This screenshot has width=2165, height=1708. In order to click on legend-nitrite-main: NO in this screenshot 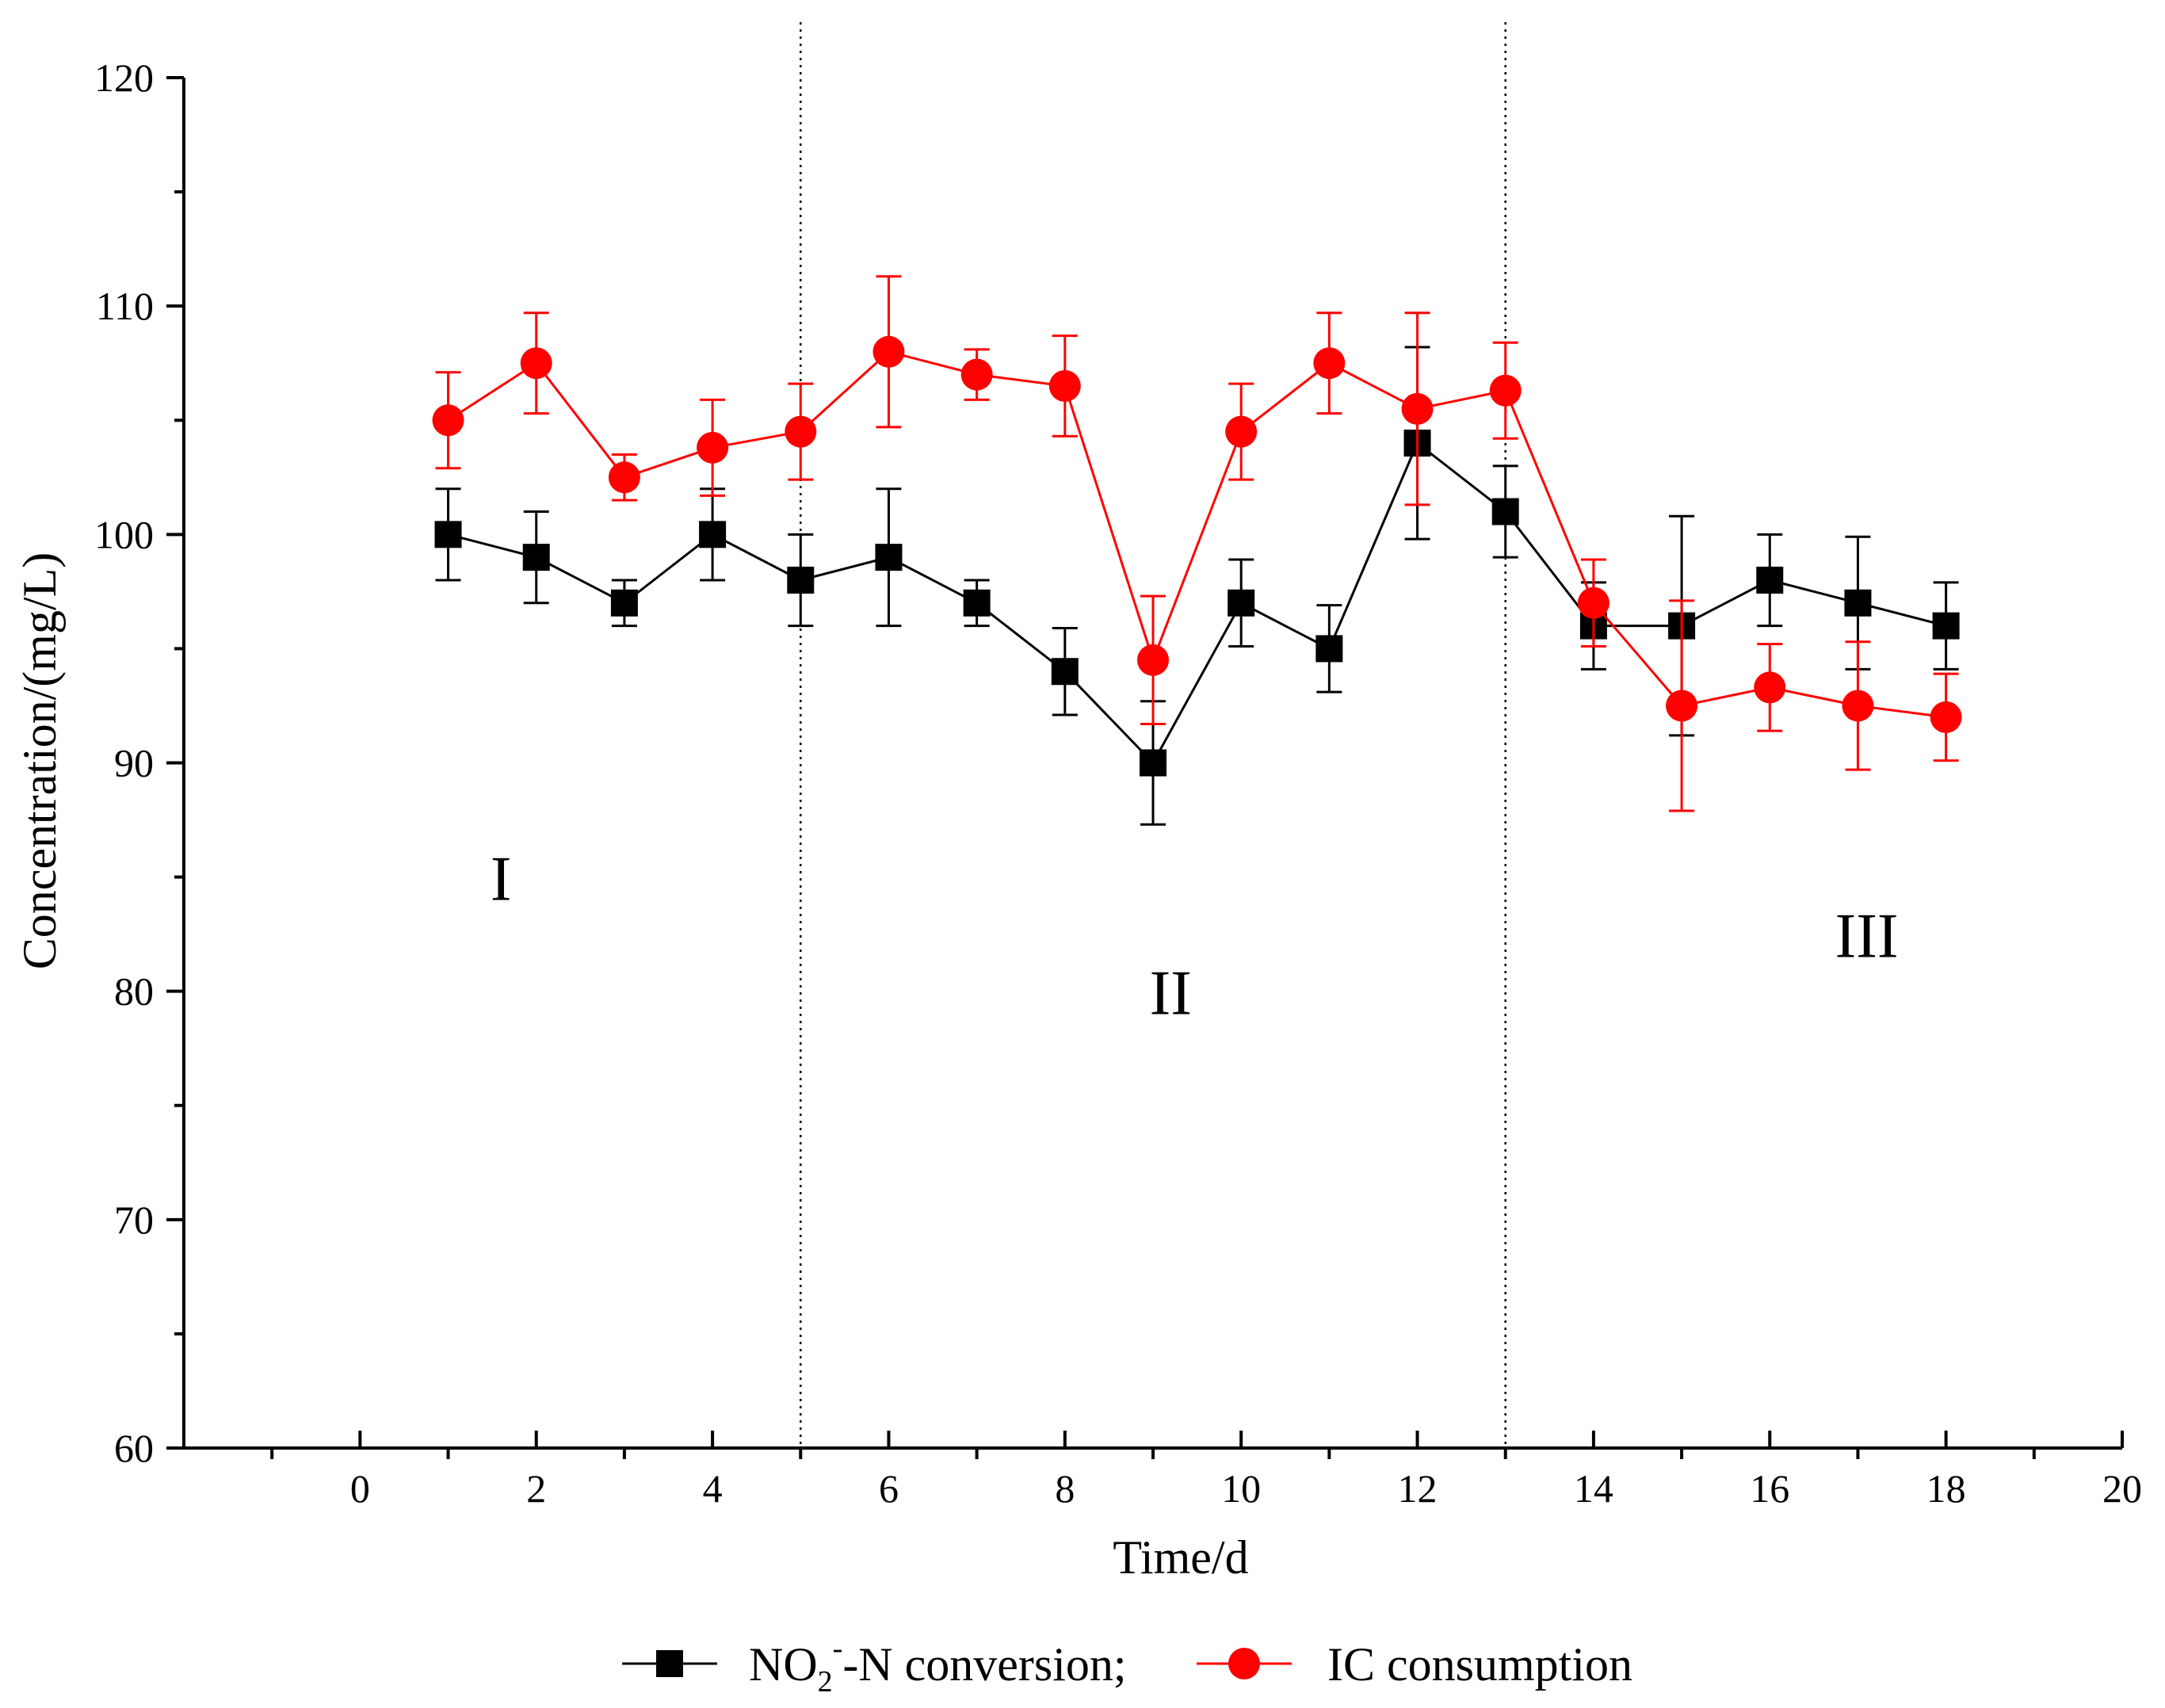, I will do `click(783, 1664)`.